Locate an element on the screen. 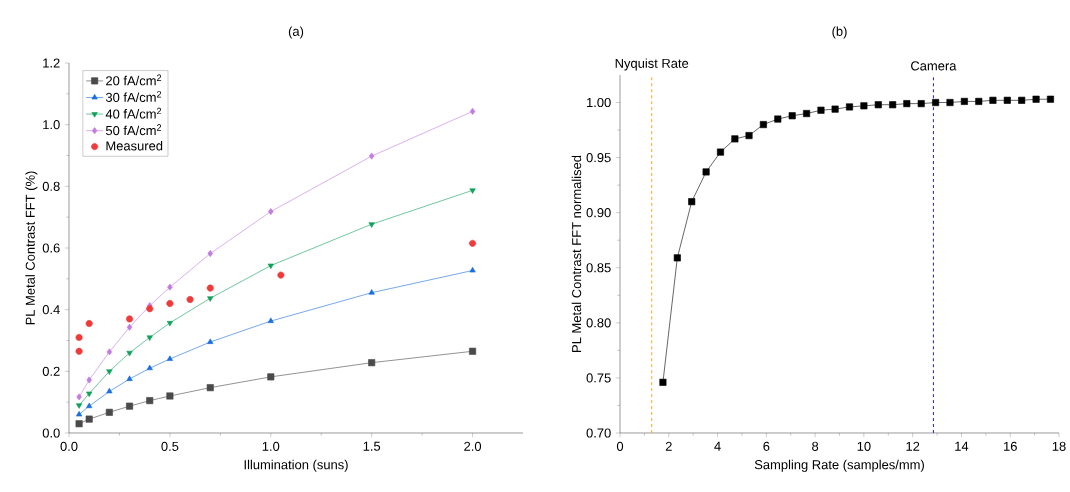  y-tick-label: 0.6 is located at coordinates (51, 248).